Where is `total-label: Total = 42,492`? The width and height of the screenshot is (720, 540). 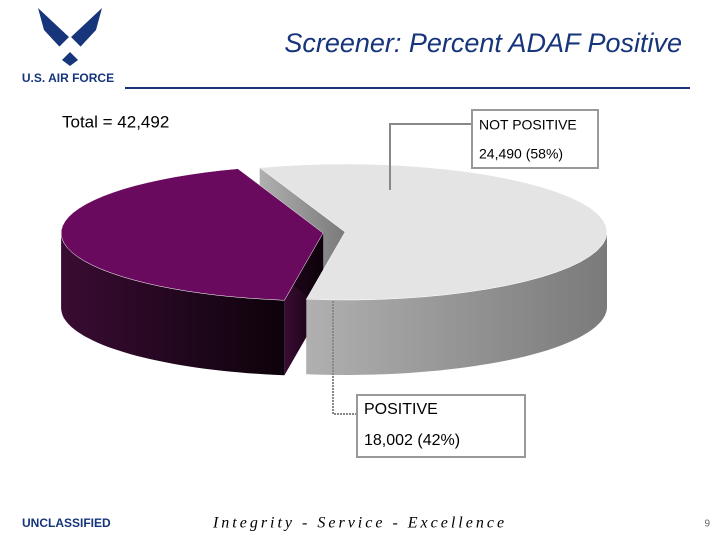
total-label: Total = 42,492 is located at coordinates (115, 121).